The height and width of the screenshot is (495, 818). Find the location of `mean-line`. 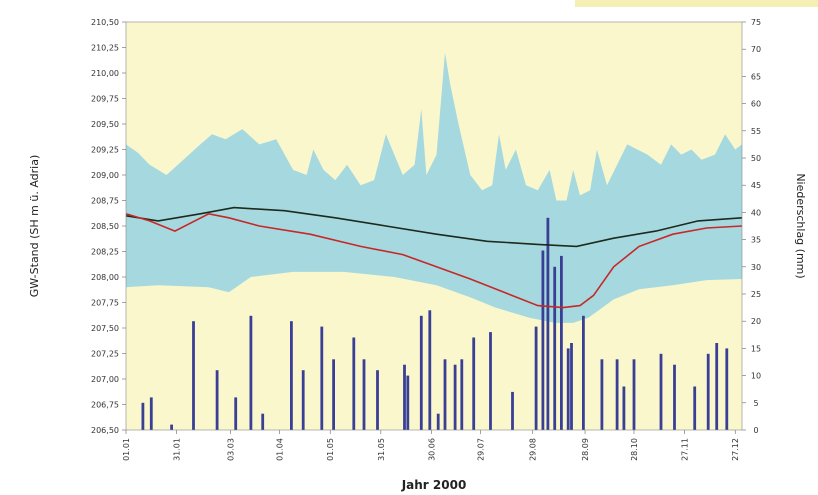

mean-line is located at coordinates (434, 227).